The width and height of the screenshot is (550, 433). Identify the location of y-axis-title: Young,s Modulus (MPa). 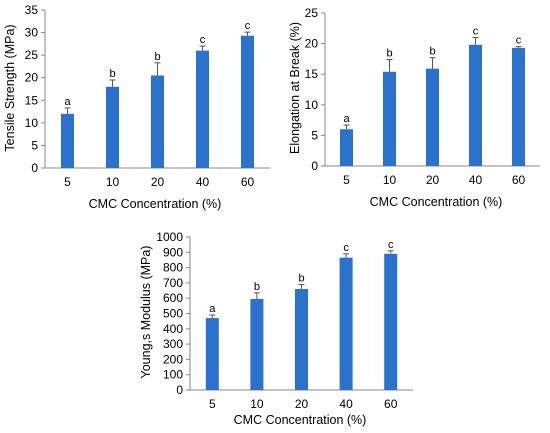
(146, 312).